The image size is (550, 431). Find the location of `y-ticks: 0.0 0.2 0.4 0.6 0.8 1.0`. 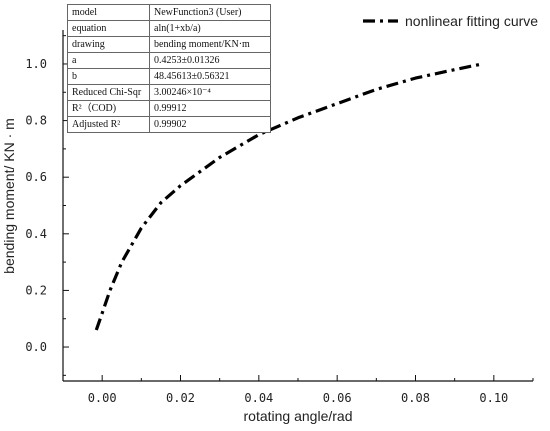

y-ticks: 0.0 0.2 0.4 0.6 0.8 1.0 is located at coordinates (47, 205).